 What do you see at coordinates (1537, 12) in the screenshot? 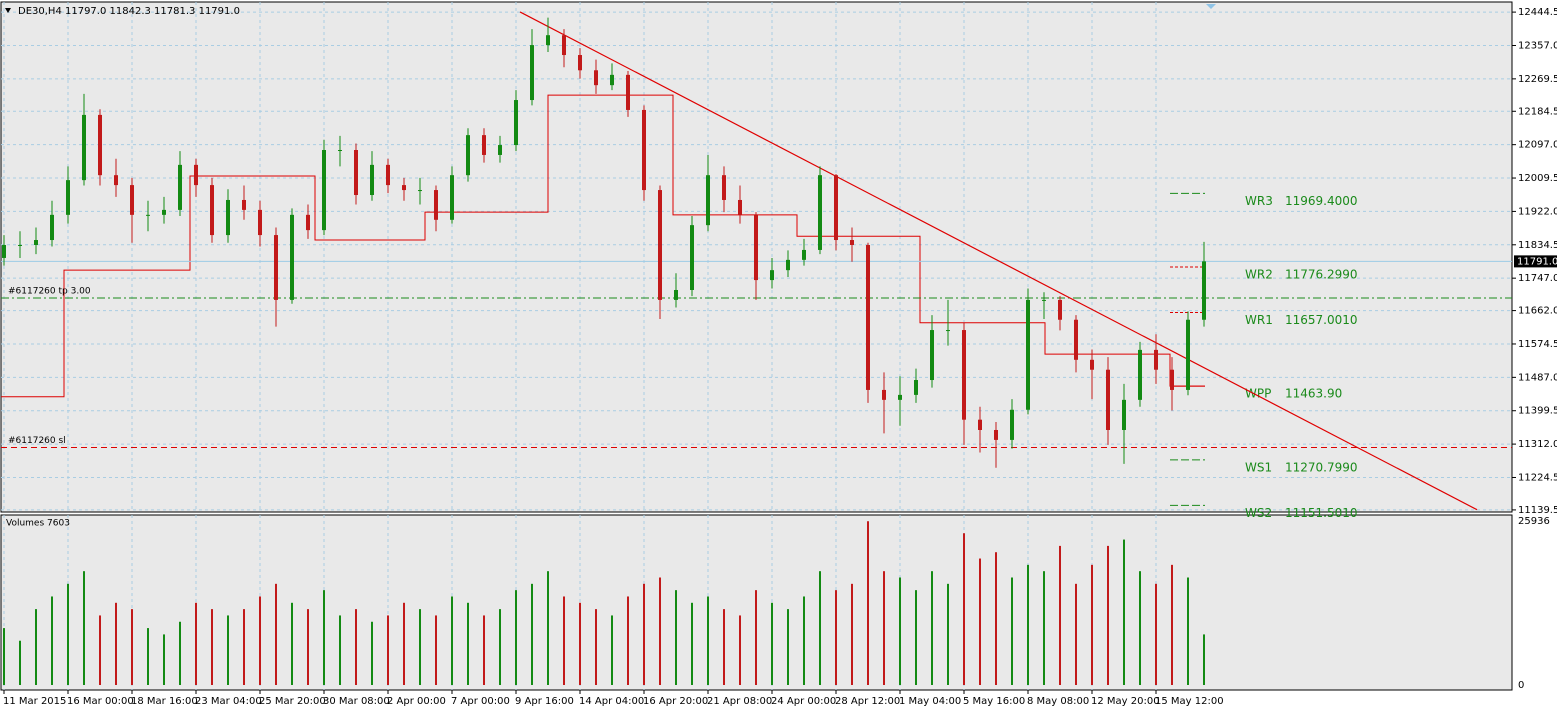
I see `y-tick-label: 12444.5` at bounding box center [1537, 12].